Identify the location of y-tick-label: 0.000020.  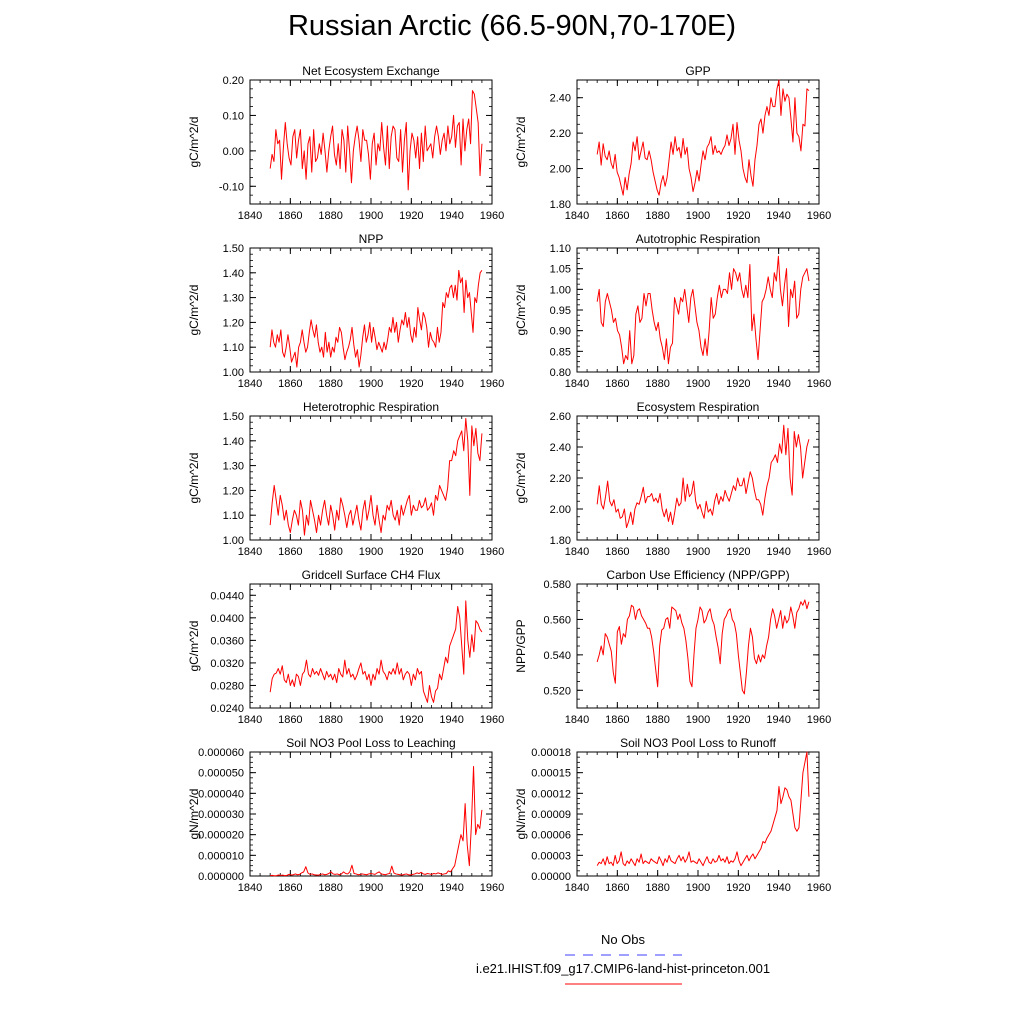
(221, 836).